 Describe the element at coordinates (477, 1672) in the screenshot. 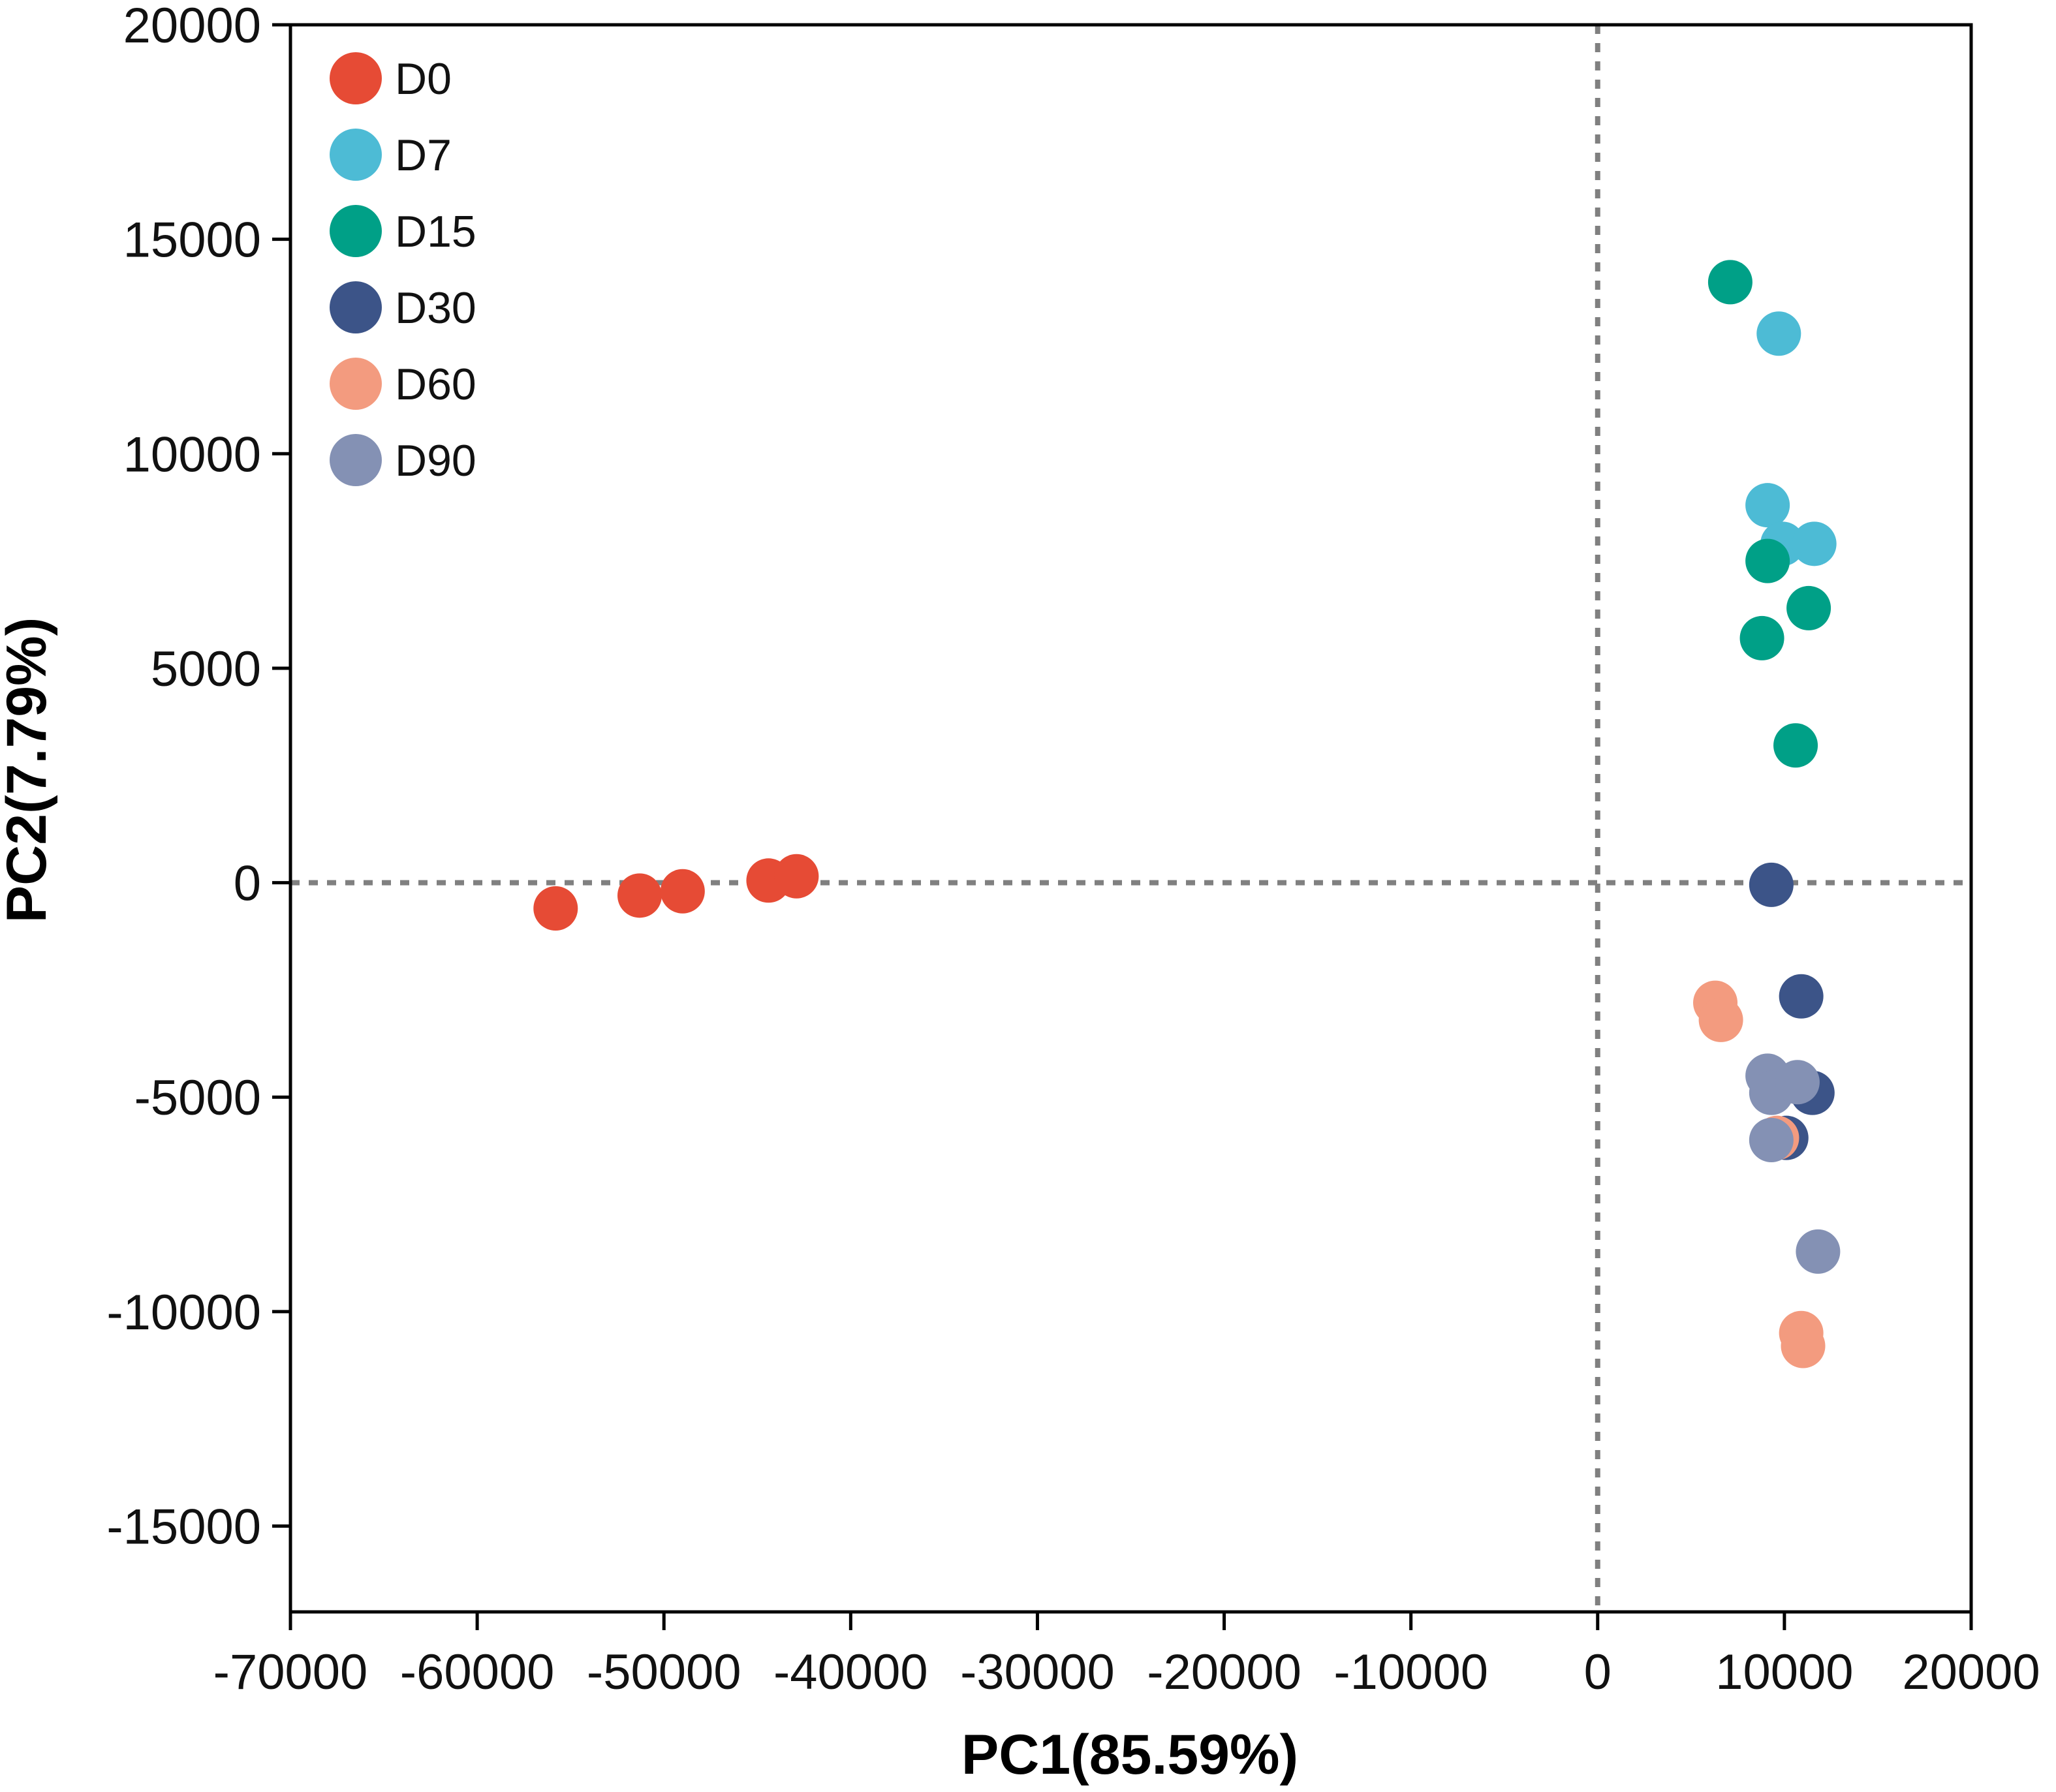

I see `x-tick-label: -60000` at that location.